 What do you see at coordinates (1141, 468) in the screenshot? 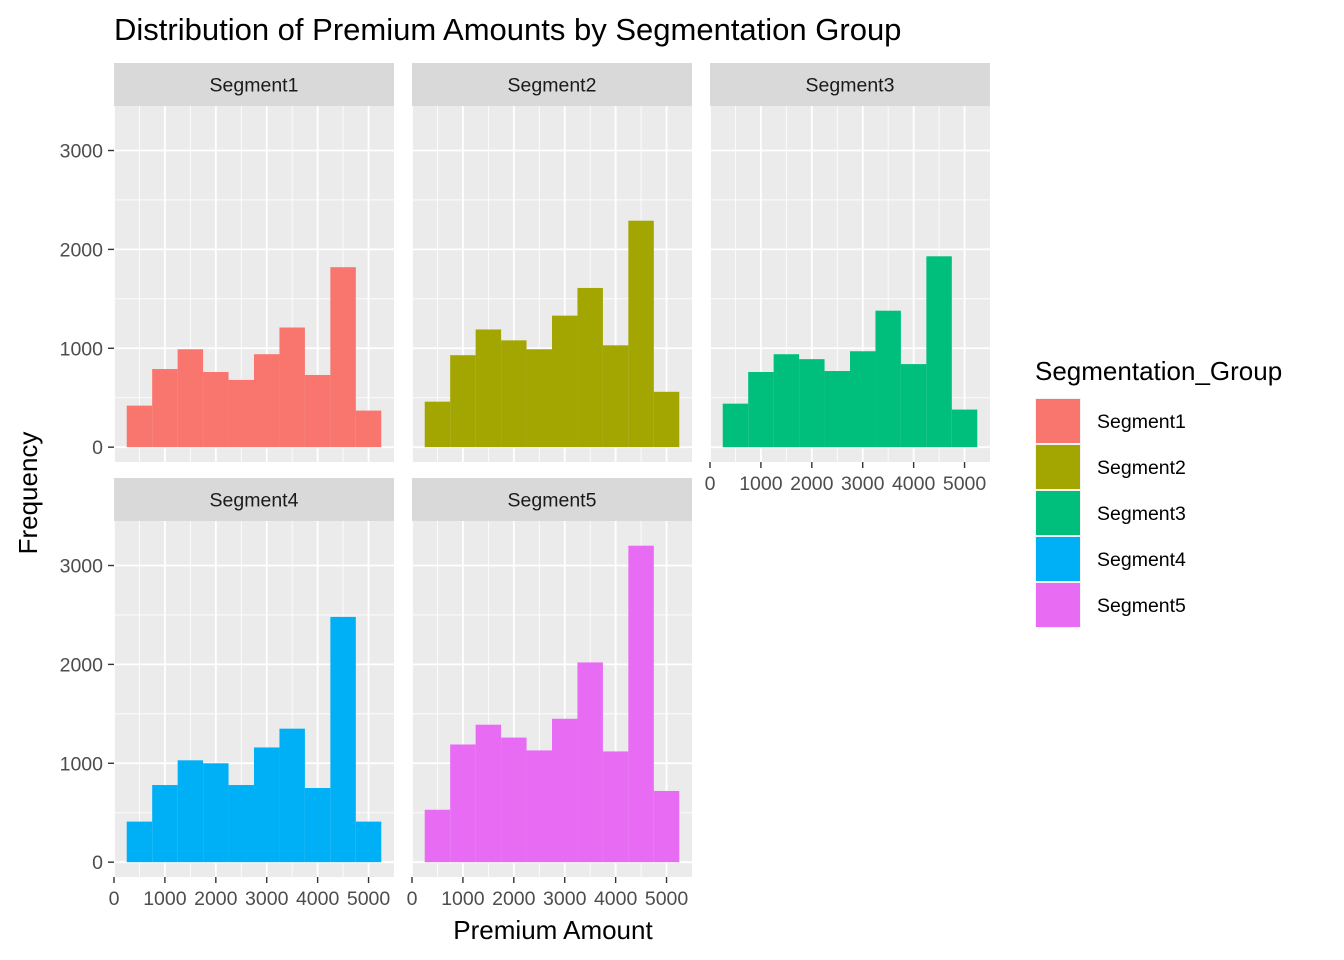
I see `legend-label: Segment2` at bounding box center [1141, 468].